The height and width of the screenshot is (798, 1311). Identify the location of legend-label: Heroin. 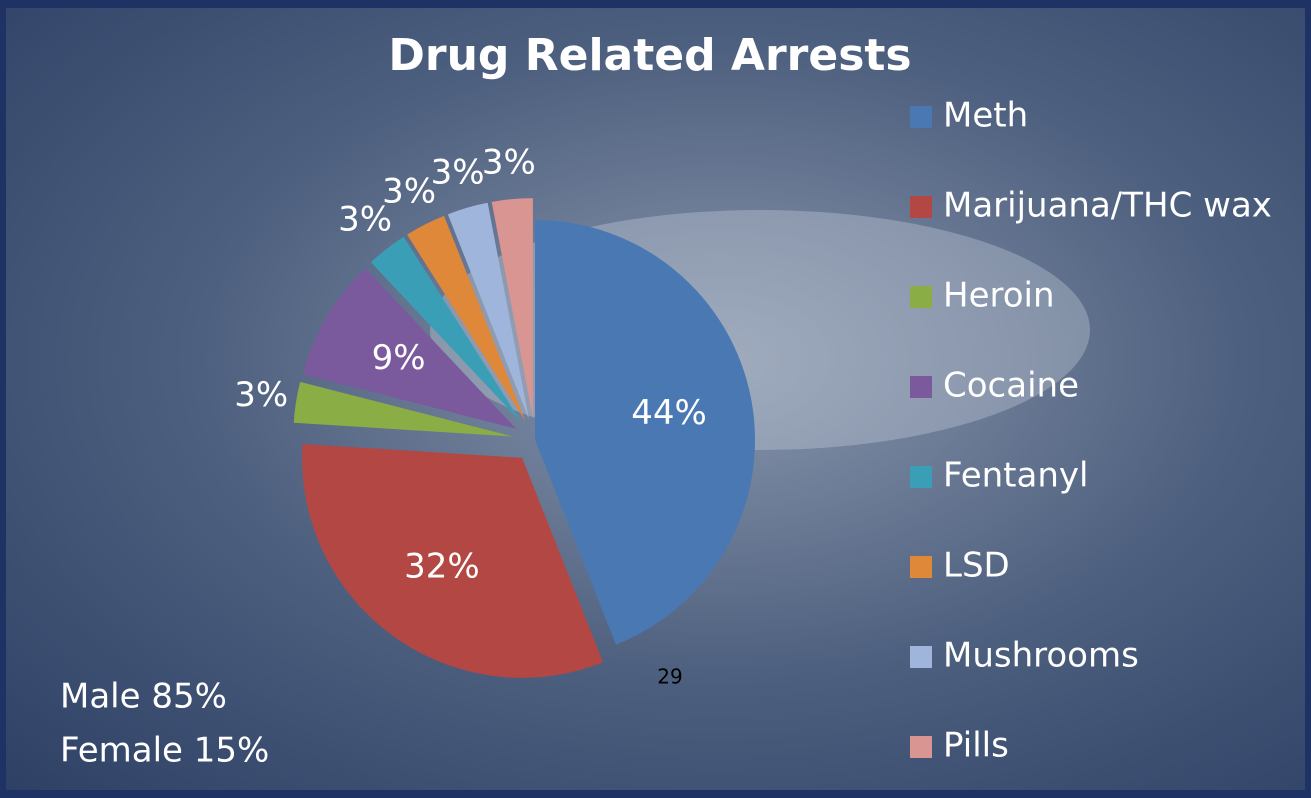
(999, 296).